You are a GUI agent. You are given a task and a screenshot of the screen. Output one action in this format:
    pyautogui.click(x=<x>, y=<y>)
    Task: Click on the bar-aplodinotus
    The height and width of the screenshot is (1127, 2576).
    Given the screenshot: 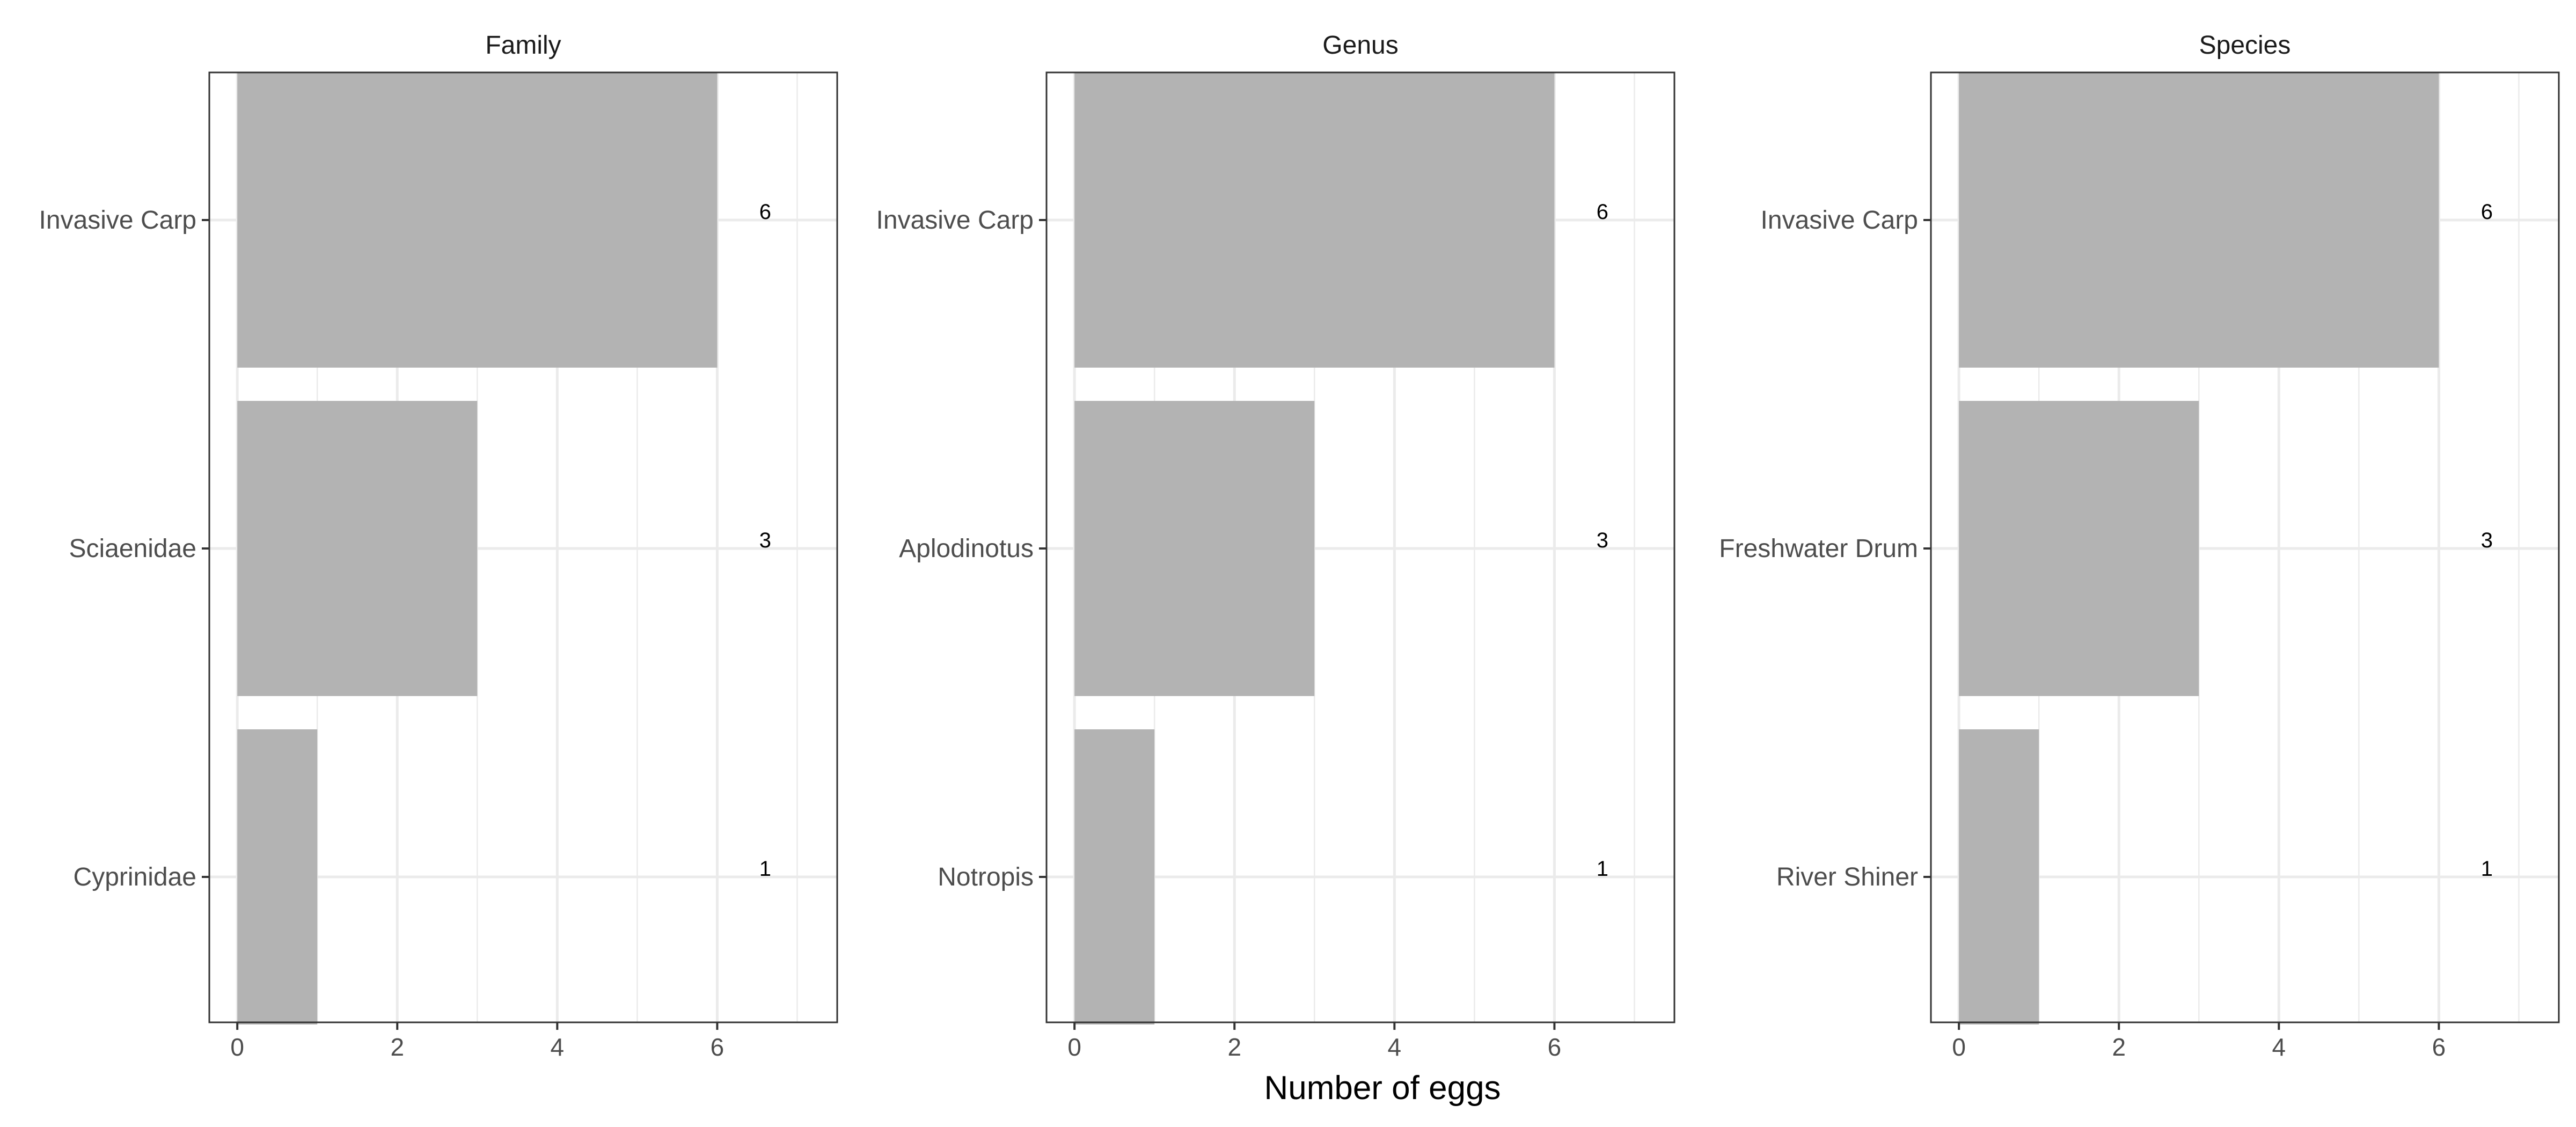 What is the action you would take?
    pyautogui.click(x=1194, y=548)
    